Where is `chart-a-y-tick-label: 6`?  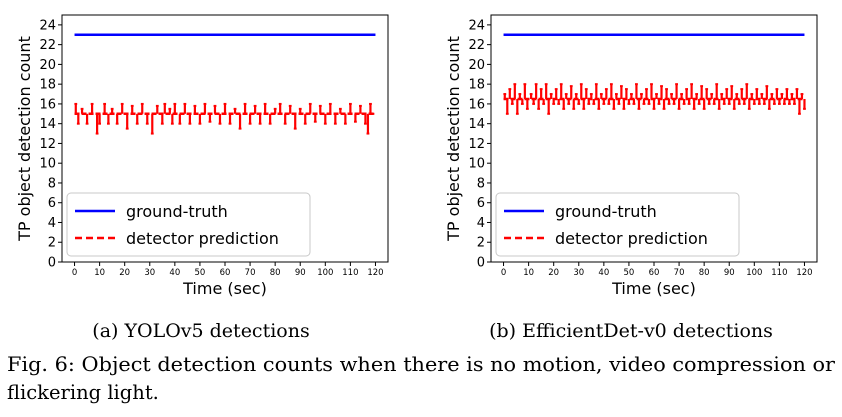
chart-a-y-tick-label: 6 is located at coordinates (52, 203).